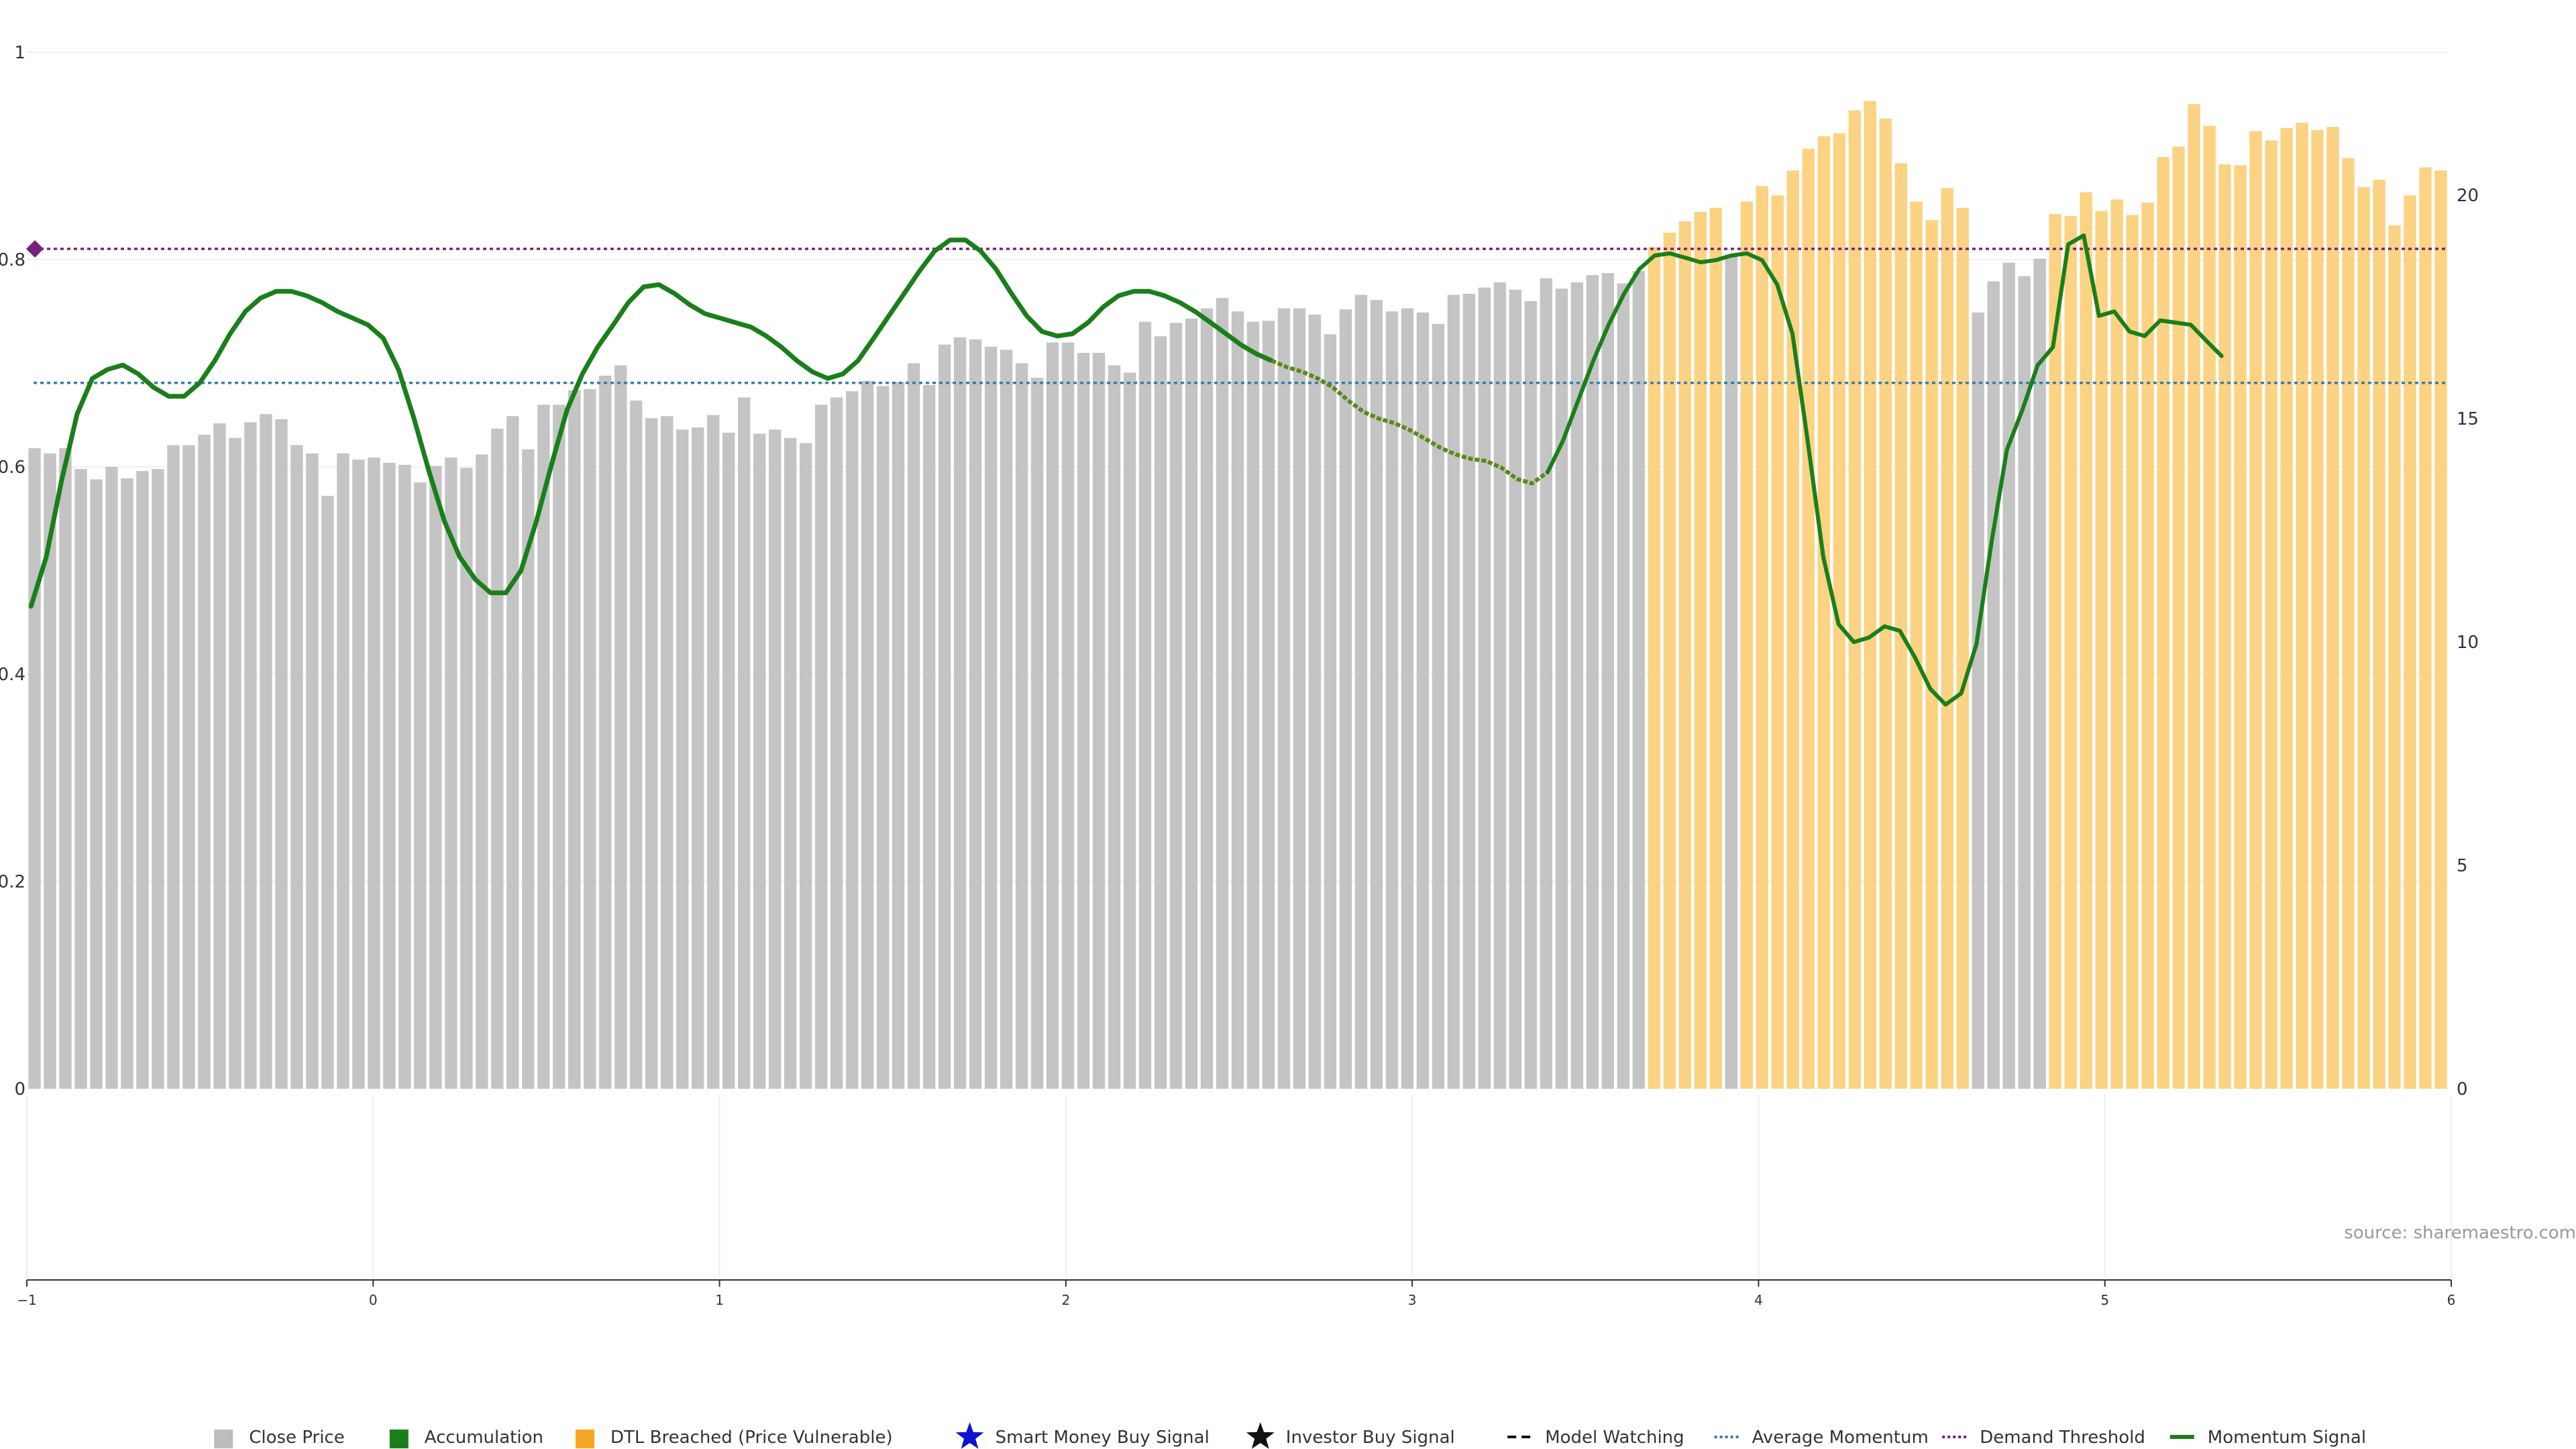 Image resolution: width=2576 pixels, height=1449 pixels. Describe the element at coordinates (1412, 1300) in the screenshot. I see `bottom-tick-label-4: 3` at that location.